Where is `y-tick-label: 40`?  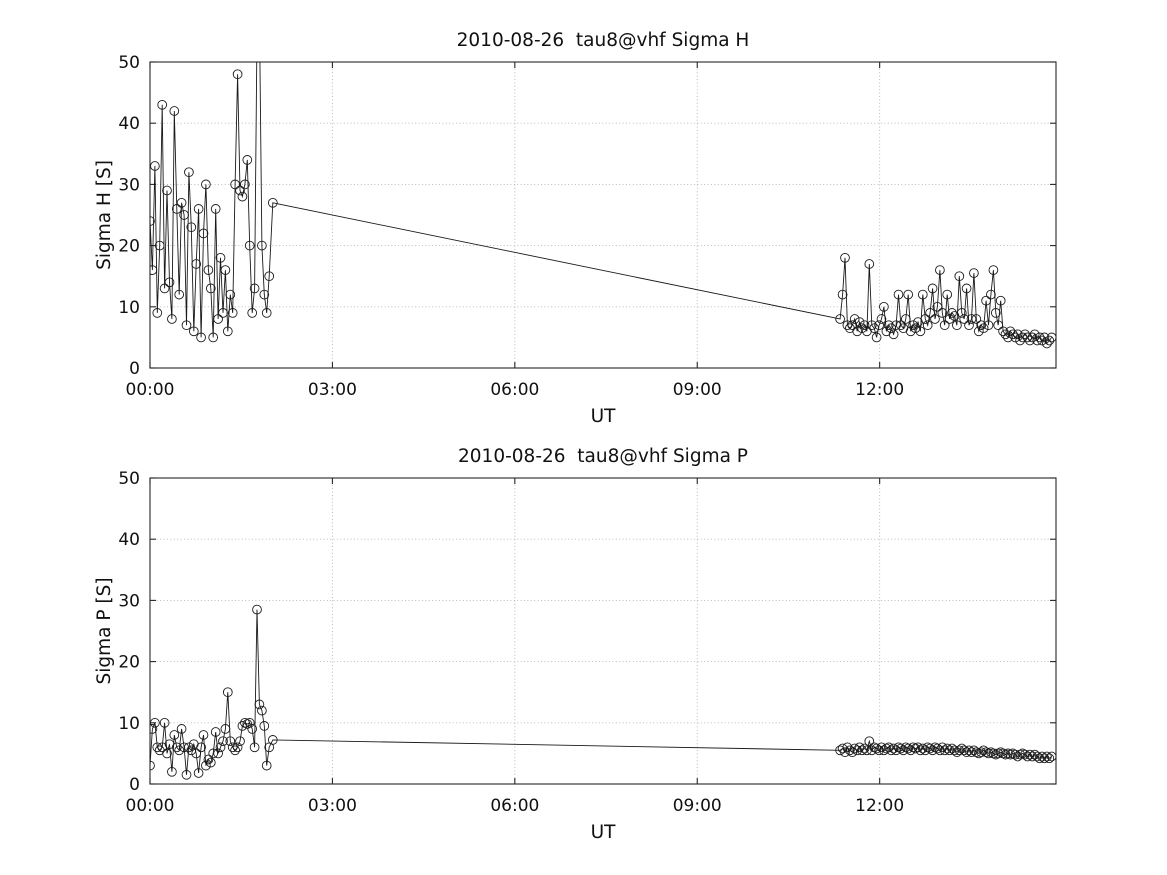
y-tick-label: 40 is located at coordinates (129, 124).